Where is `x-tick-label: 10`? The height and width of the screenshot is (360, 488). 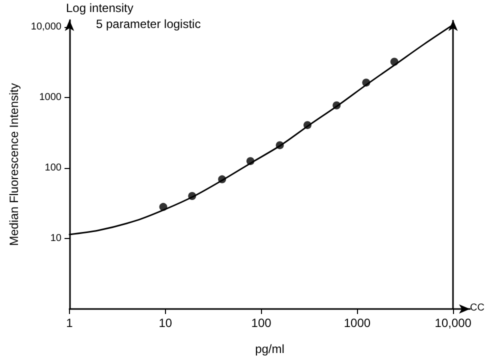 x-tick-label: 10 is located at coordinates (165, 323).